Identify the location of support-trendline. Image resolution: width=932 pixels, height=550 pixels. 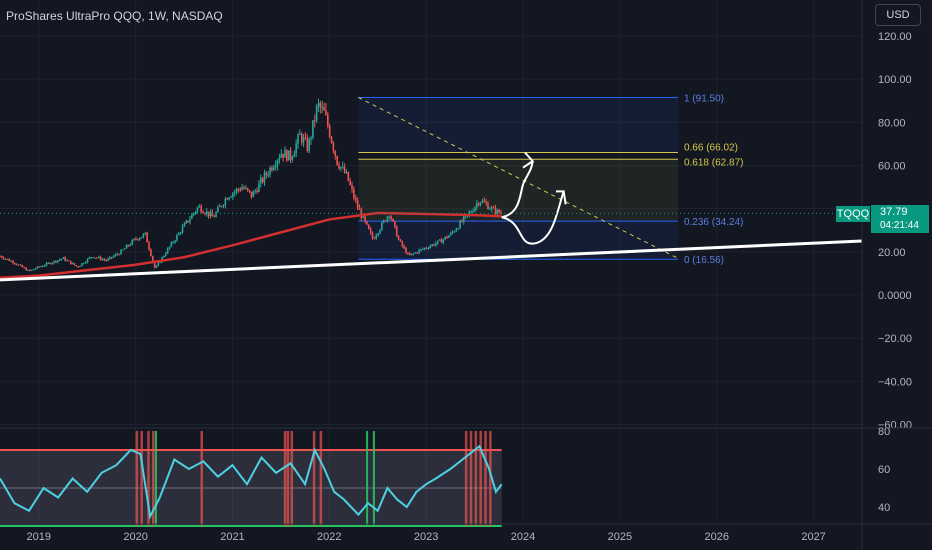
(431, 260).